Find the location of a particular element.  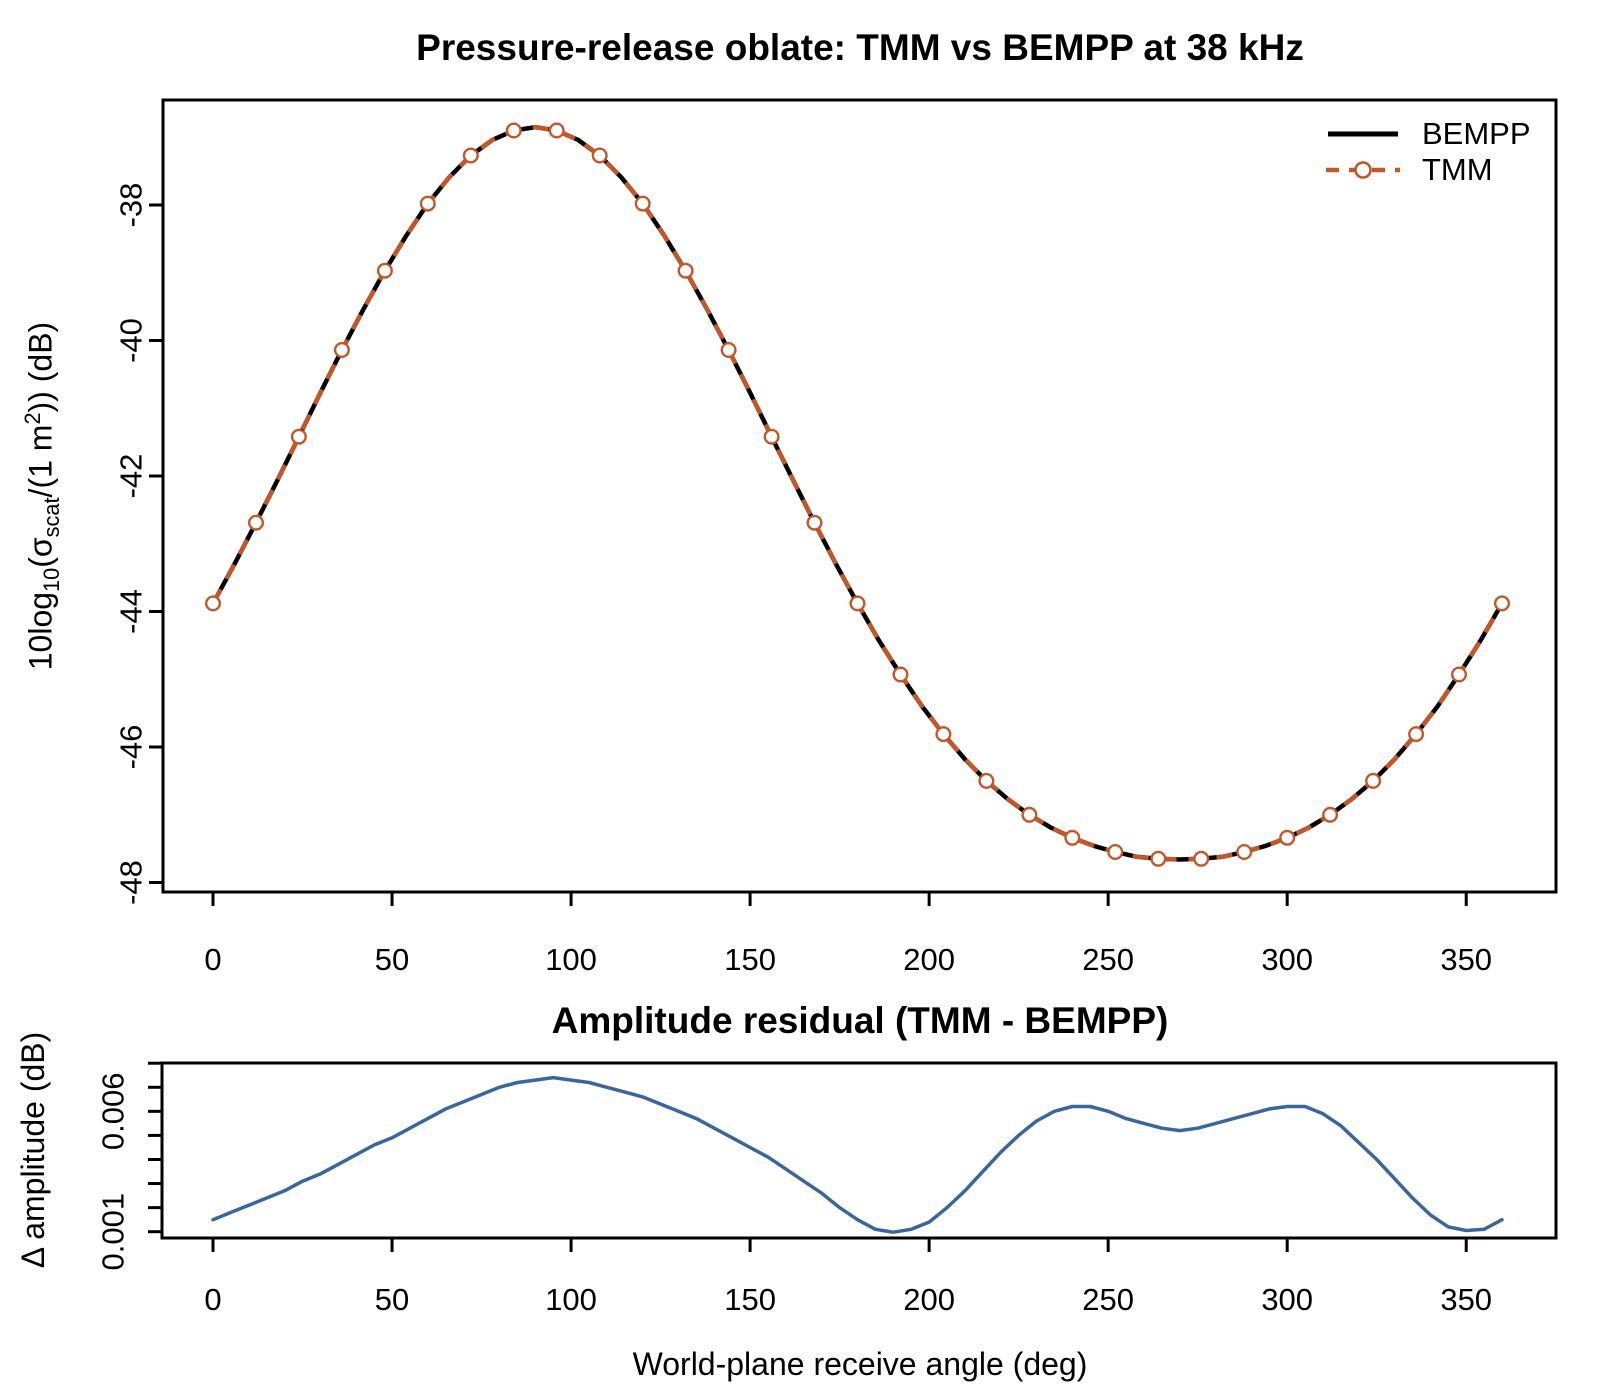

legend-item-tmm: TMM is located at coordinates (1426, 169).